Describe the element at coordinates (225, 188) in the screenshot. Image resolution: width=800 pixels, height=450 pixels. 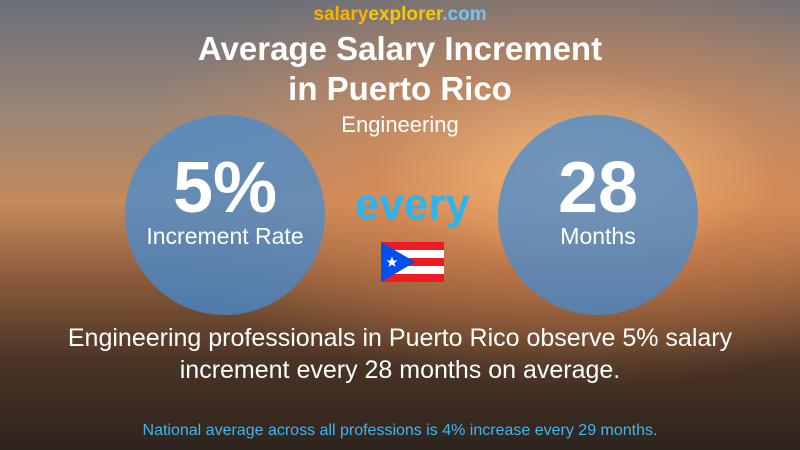
I see `rate-value: 5%` at that location.